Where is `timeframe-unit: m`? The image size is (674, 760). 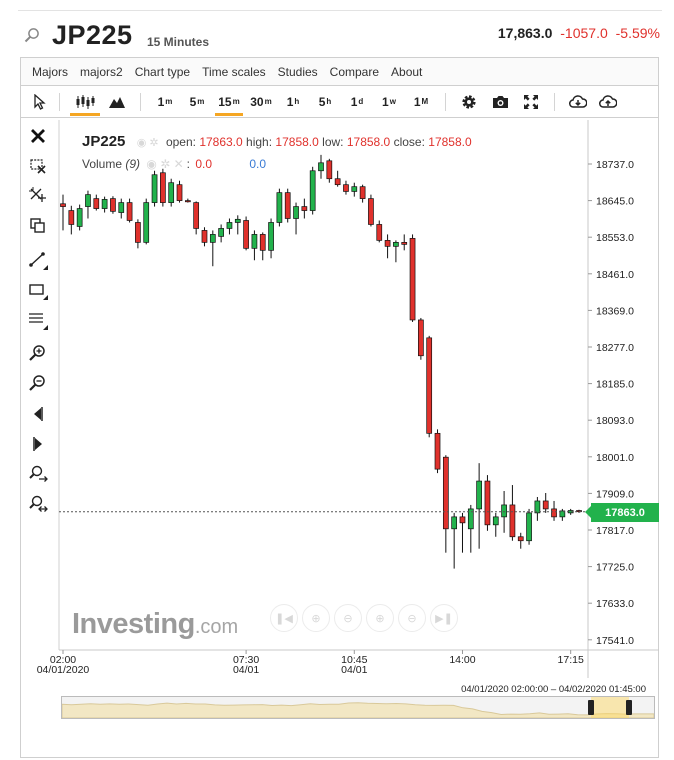
timeframe-unit: m is located at coordinates (268, 101).